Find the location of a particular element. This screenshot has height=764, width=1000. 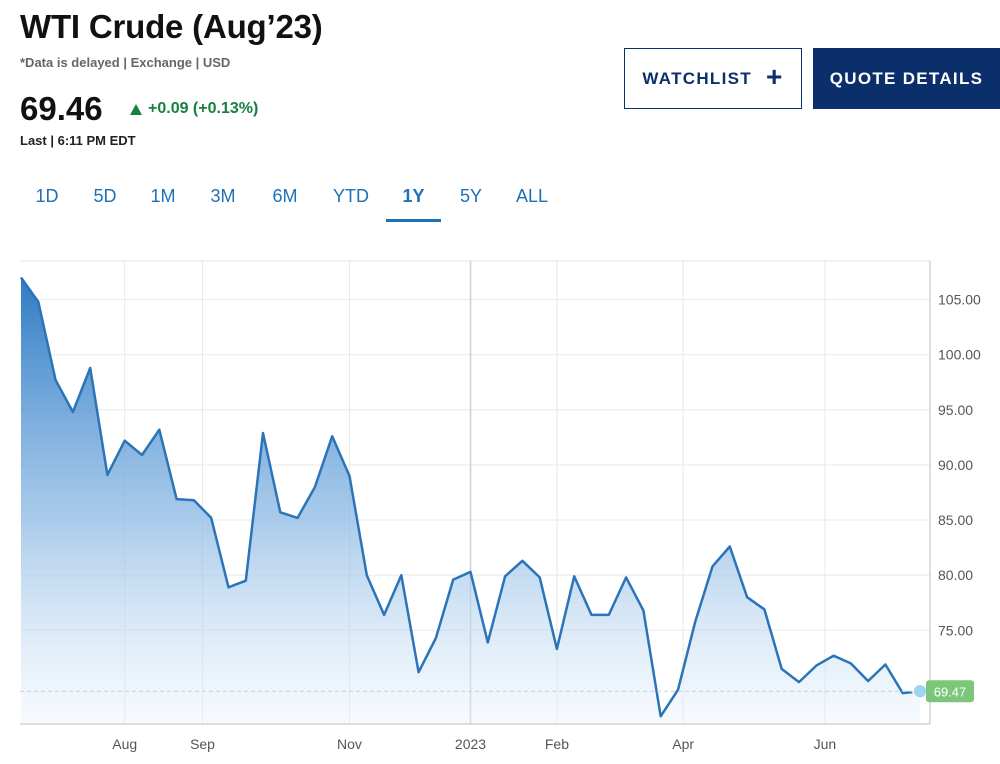

watchlist-button: WATCHLIST + is located at coordinates (713, 78).